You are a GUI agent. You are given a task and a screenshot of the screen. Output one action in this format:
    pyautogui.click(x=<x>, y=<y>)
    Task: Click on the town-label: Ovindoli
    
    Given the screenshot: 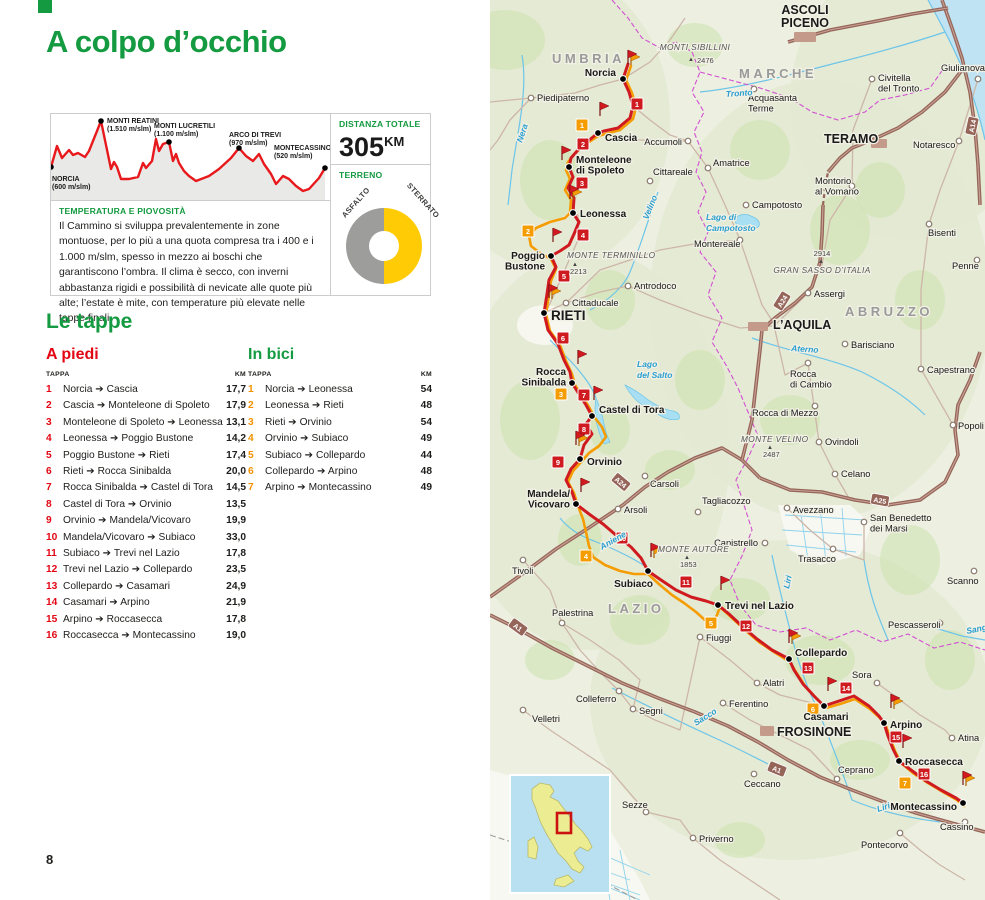 What is the action you would take?
    pyautogui.click(x=842, y=442)
    